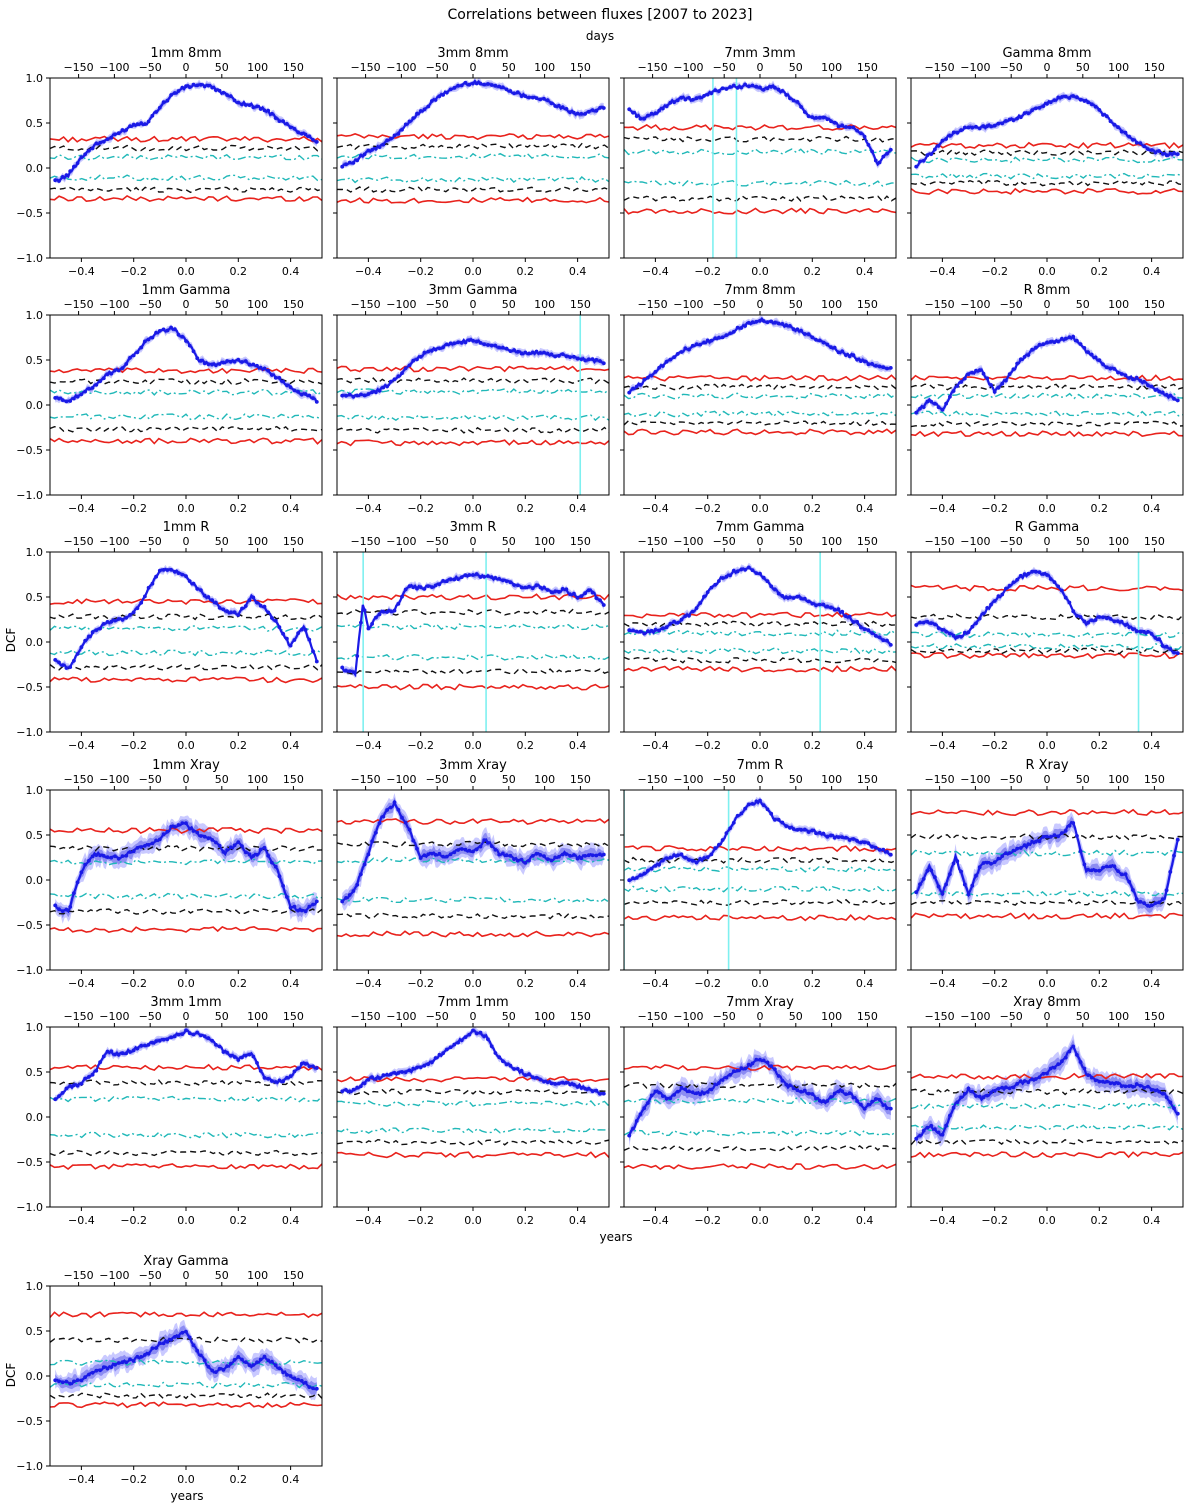 The height and width of the screenshot is (1508, 1200). Describe the element at coordinates (472, 53) in the screenshot. I see `panel-title: 3mm 8mm` at that location.